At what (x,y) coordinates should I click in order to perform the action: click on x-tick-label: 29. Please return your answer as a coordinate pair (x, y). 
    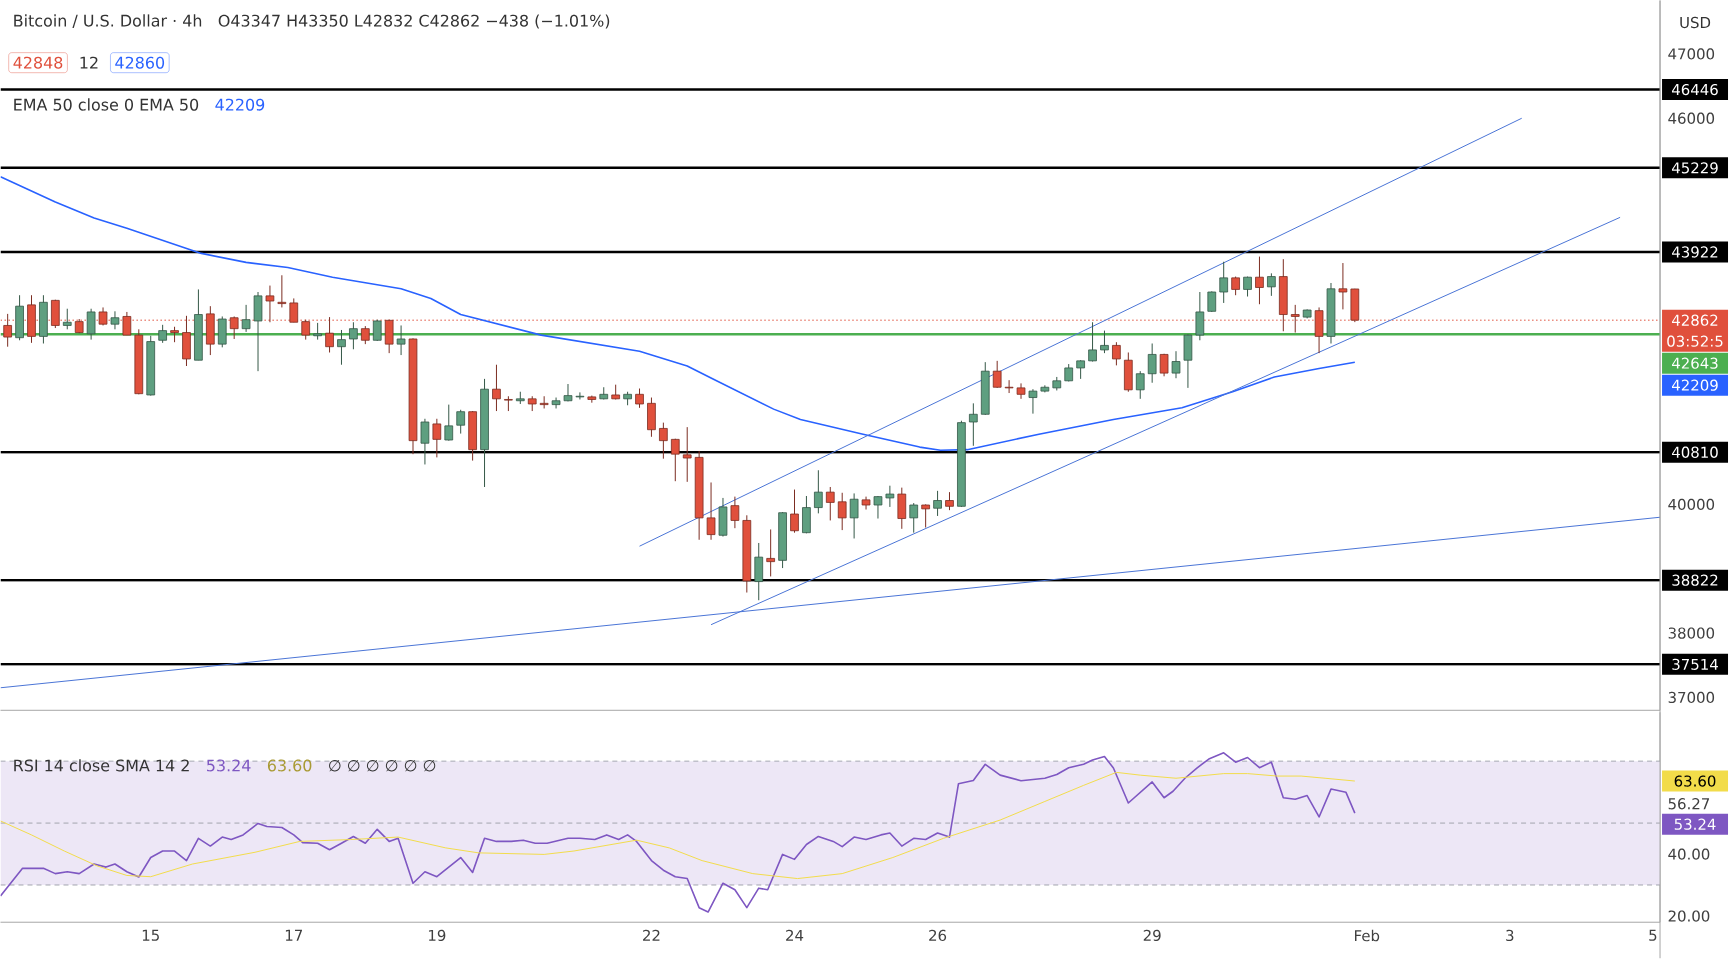
    Looking at the image, I should click on (1152, 935).